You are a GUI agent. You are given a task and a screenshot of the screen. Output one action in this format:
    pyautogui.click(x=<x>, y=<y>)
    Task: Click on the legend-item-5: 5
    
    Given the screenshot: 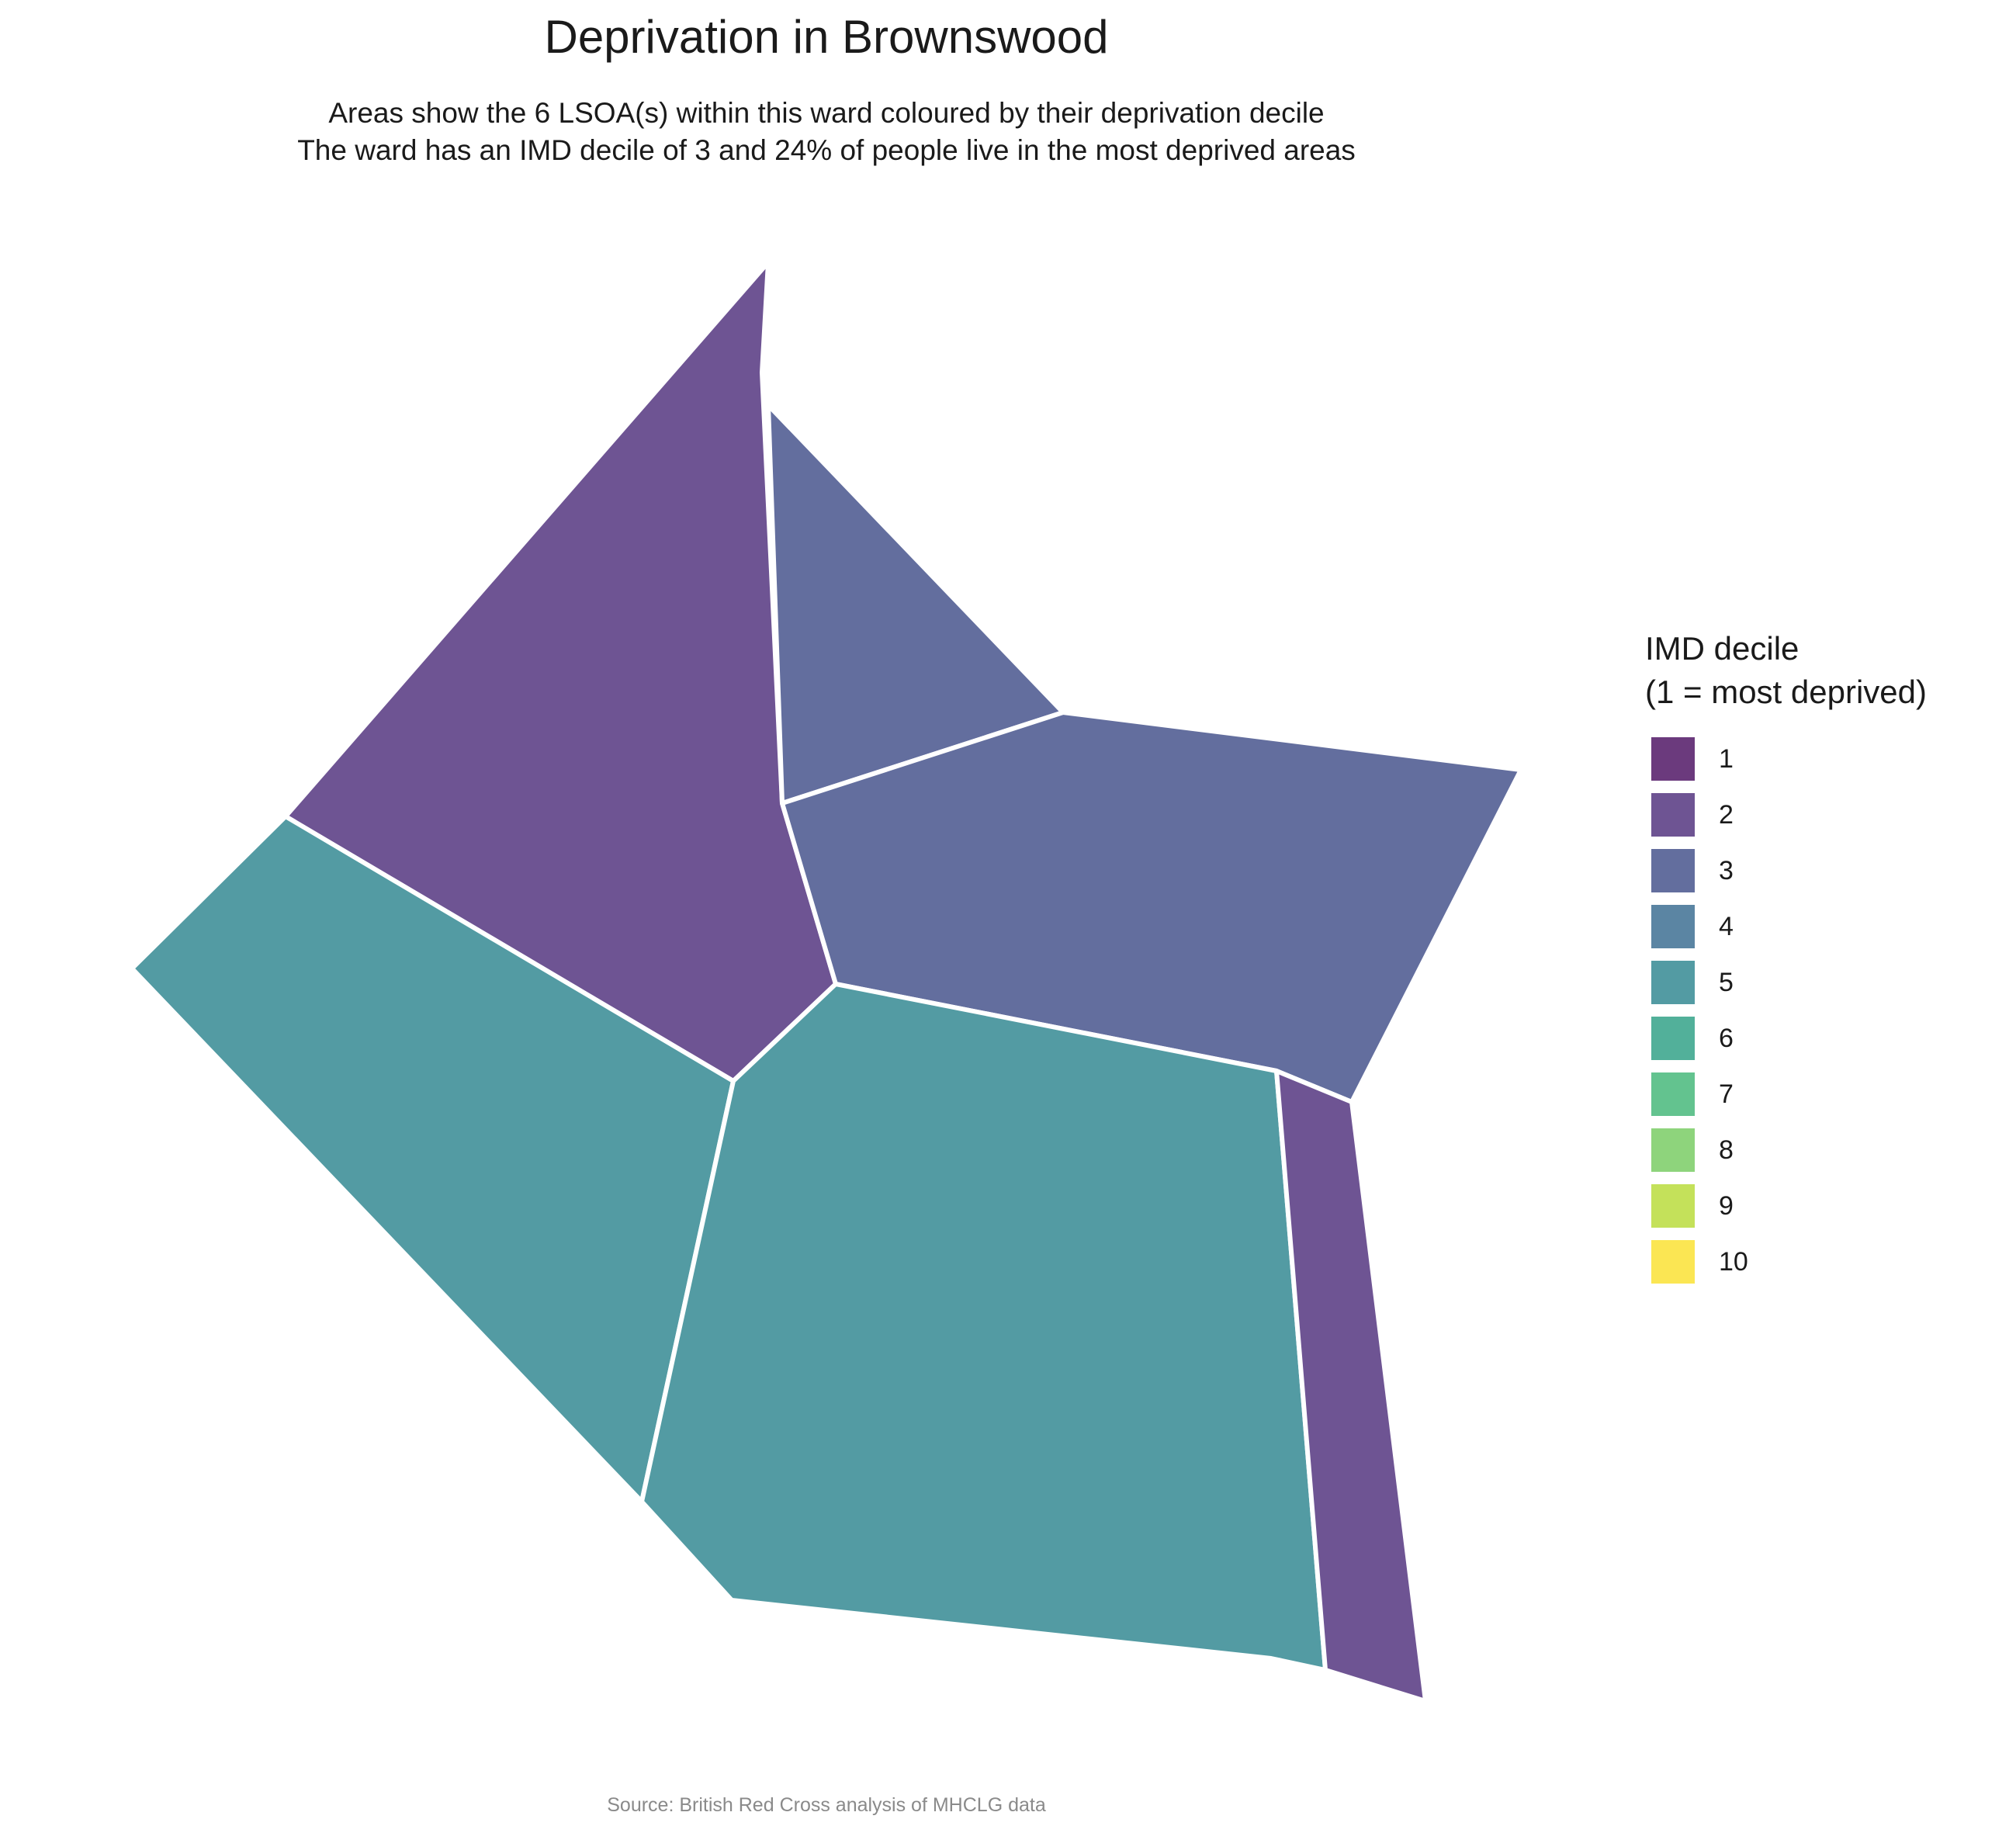 What is the action you would take?
    pyautogui.click(x=1786, y=982)
    